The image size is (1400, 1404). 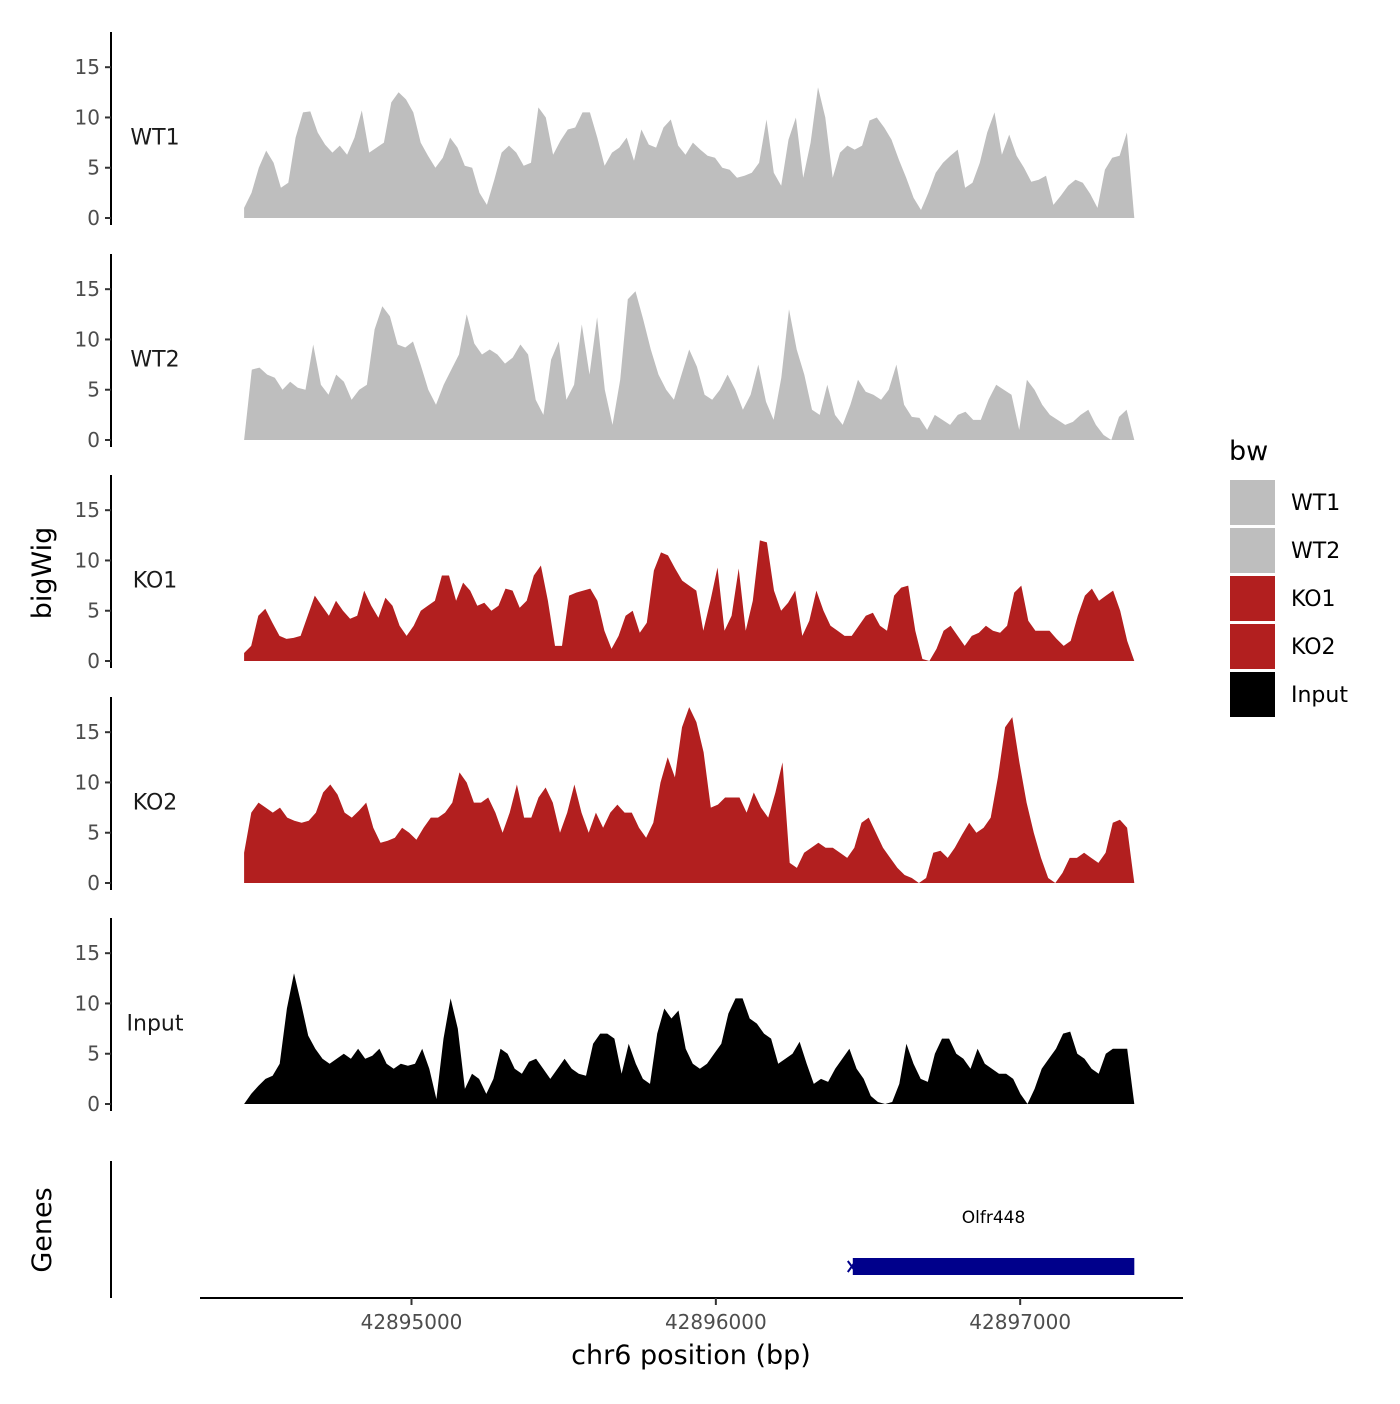 What do you see at coordinates (1319, 695) in the screenshot?
I see `legend-label: Input` at bounding box center [1319, 695].